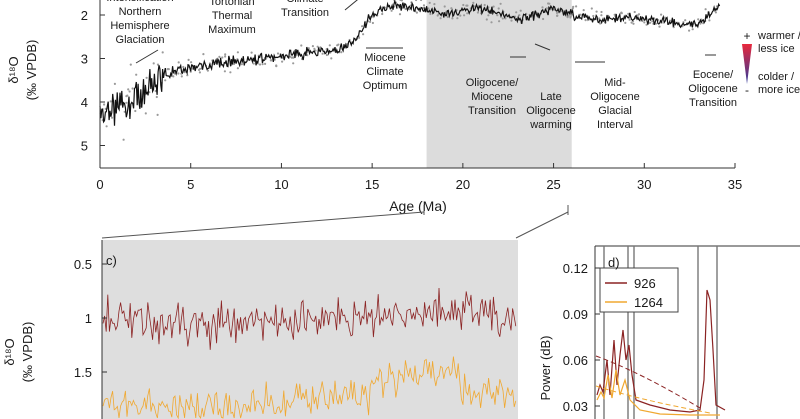 This screenshot has height=419, width=800. I want to click on top-x-tick-label: 0, so click(99, 184).